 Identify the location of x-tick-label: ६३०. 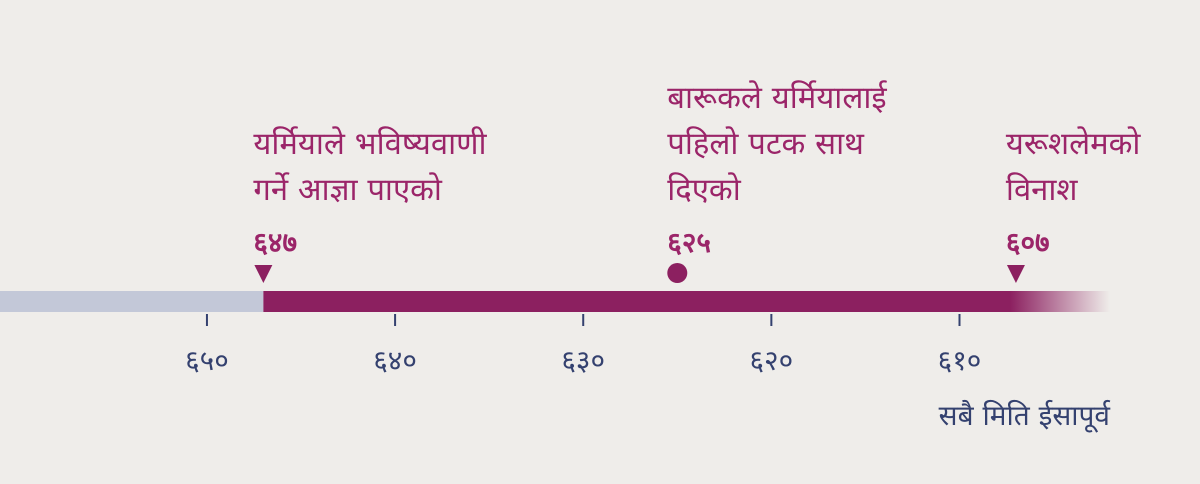
(583, 360).